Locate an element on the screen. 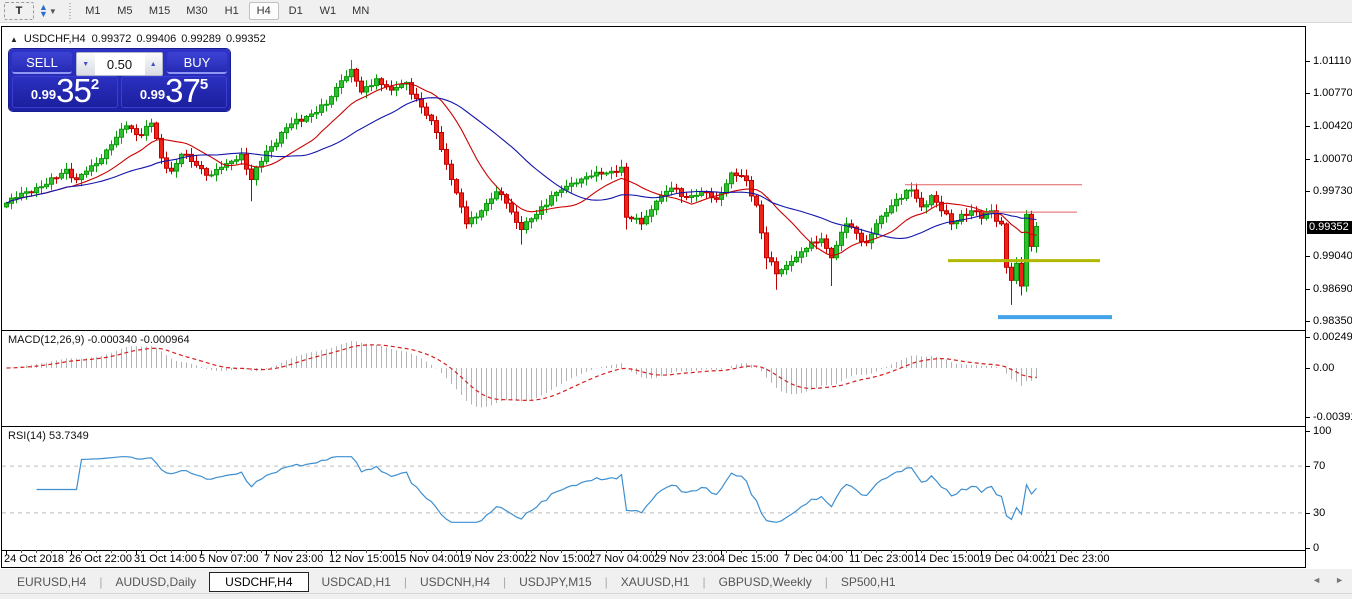 Image resolution: width=1352 pixels, height=599 pixels. macd-tick-label: 0.002492 is located at coordinates (1332, 336).